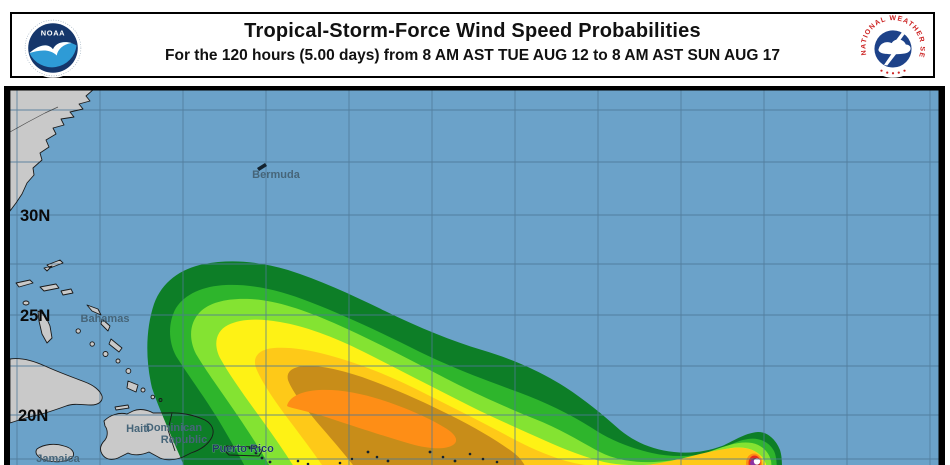 This screenshot has height=465, width=950. Describe the element at coordinates (276, 175) in the screenshot. I see `label-bermuda: Bermuda` at that location.